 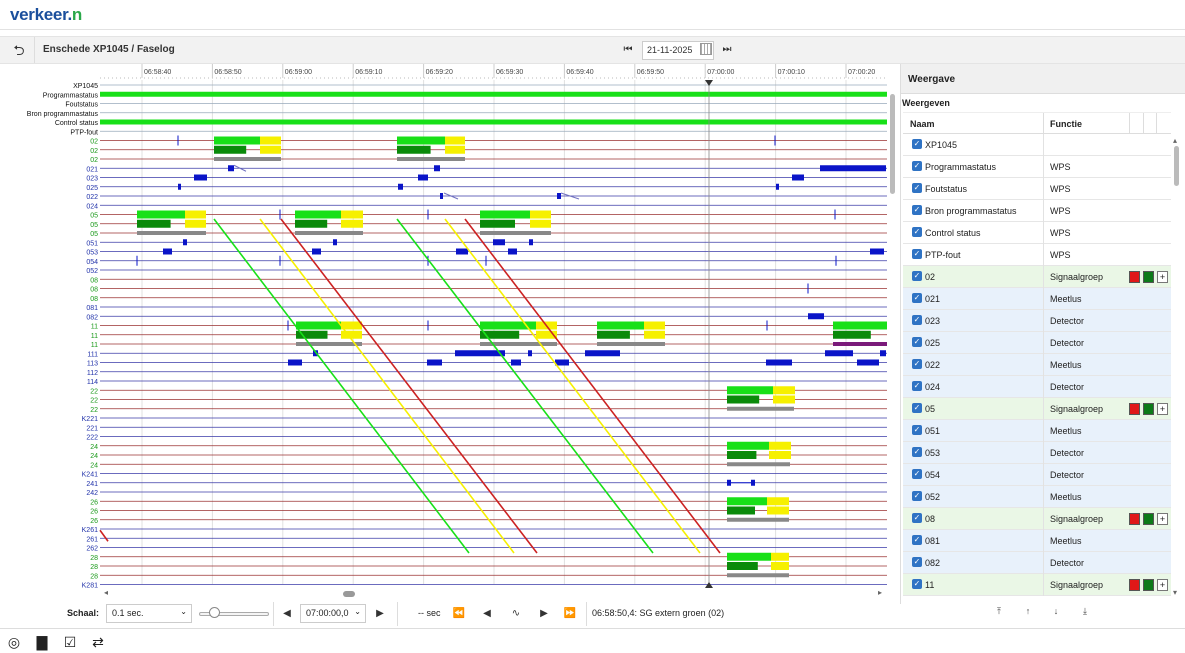 I want to click on panel-row: ✓ 021 Meetlus, so click(x=1037, y=299).